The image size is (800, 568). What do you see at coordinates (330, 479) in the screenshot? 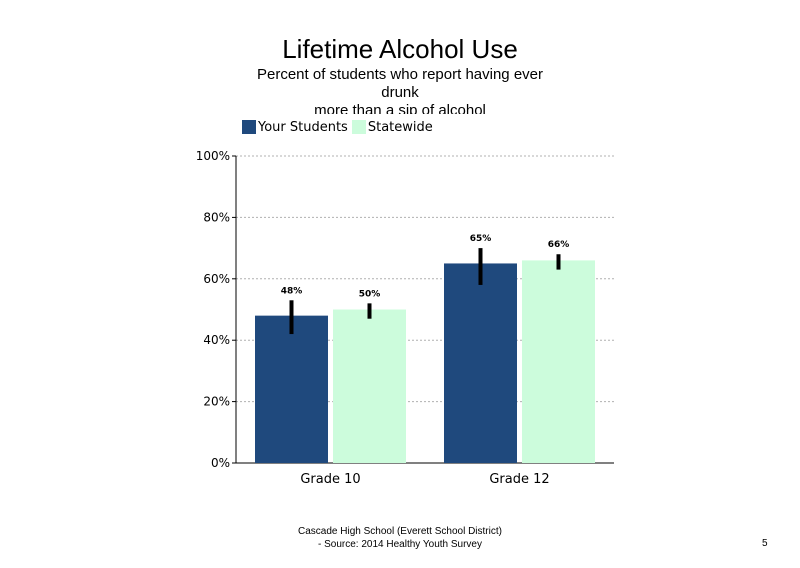
I see `x-category-label: Grade 10` at bounding box center [330, 479].